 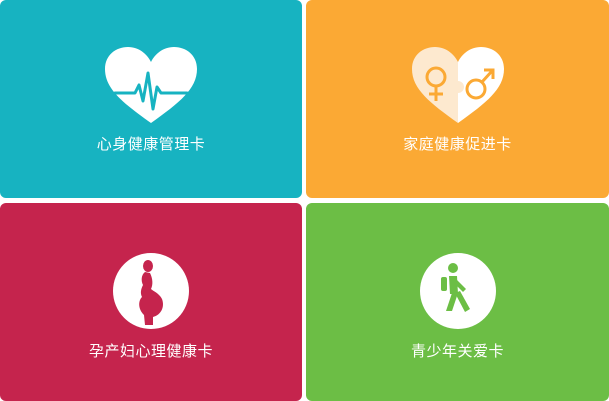 What do you see at coordinates (151, 144) in the screenshot?
I see `card-label: 心身健康管理卡` at bounding box center [151, 144].